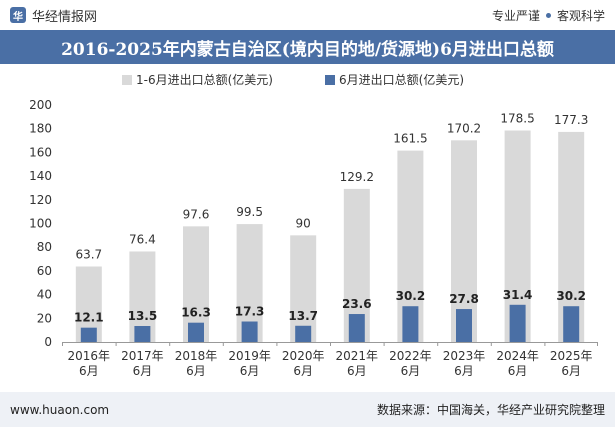 The height and width of the screenshot is (427, 615). What do you see at coordinates (40, 224) in the screenshot?
I see `y-tick-label: 100` at bounding box center [40, 224].